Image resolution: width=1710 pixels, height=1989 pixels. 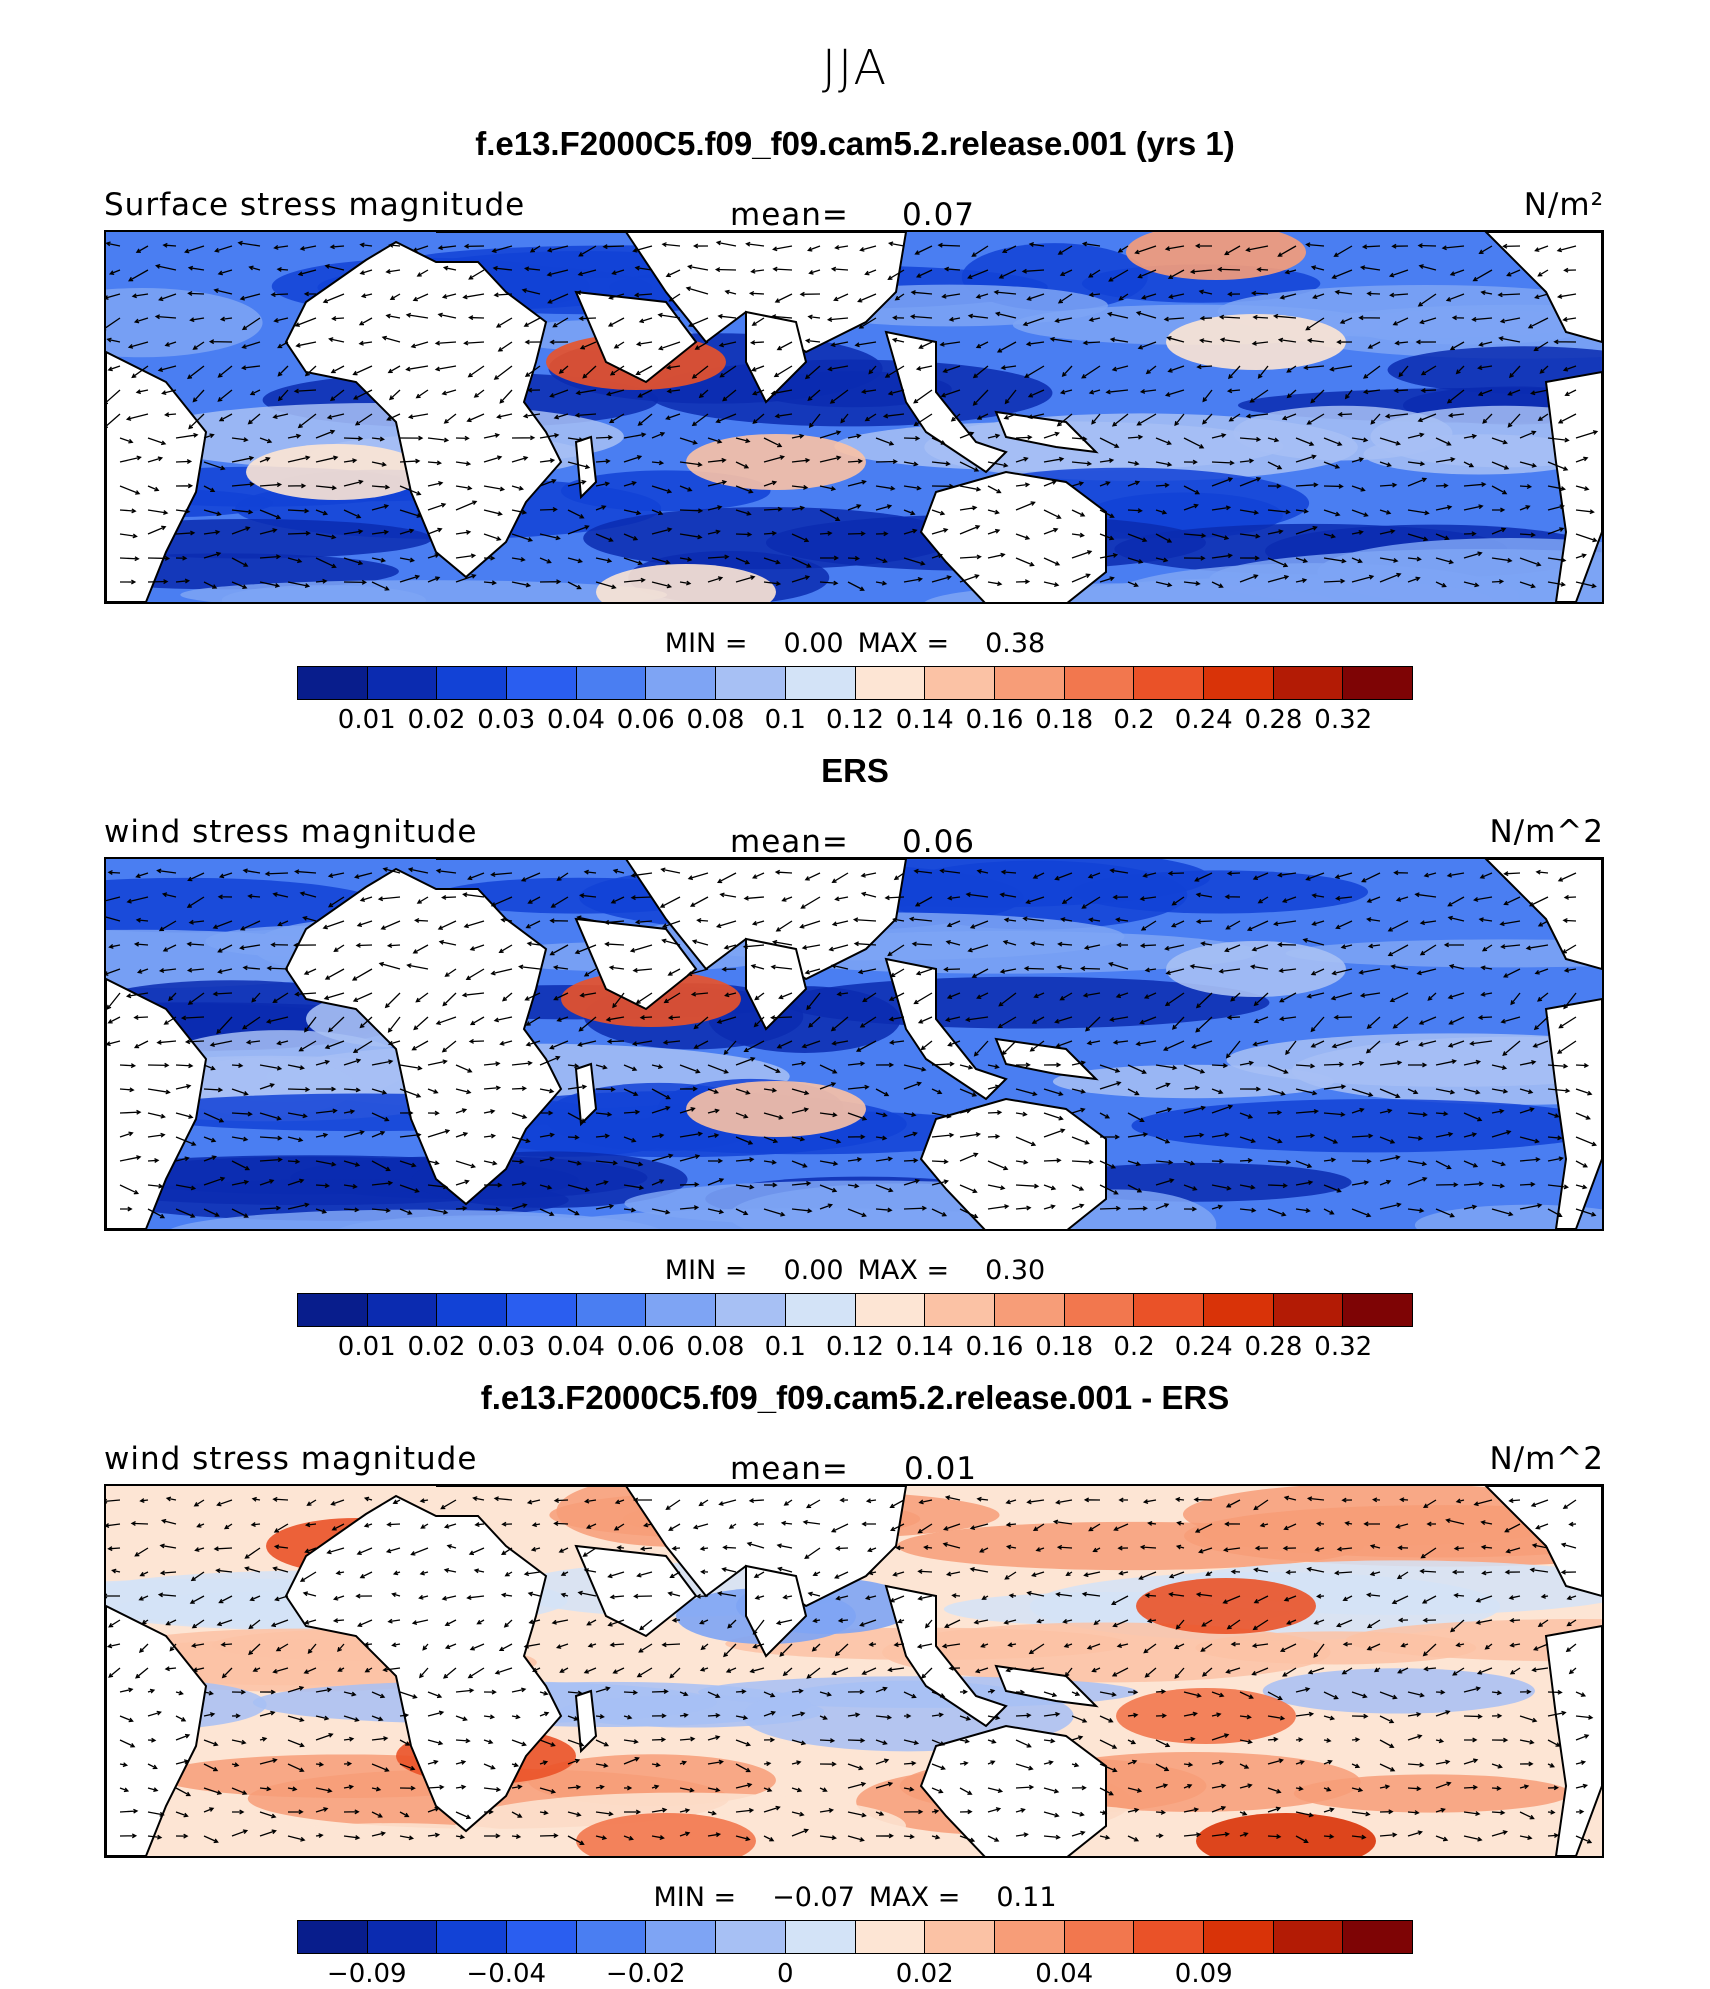 What do you see at coordinates (941, 1469) in the screenshot?
I see `mean-value: 0.01` at bounding box center [941, 1469].